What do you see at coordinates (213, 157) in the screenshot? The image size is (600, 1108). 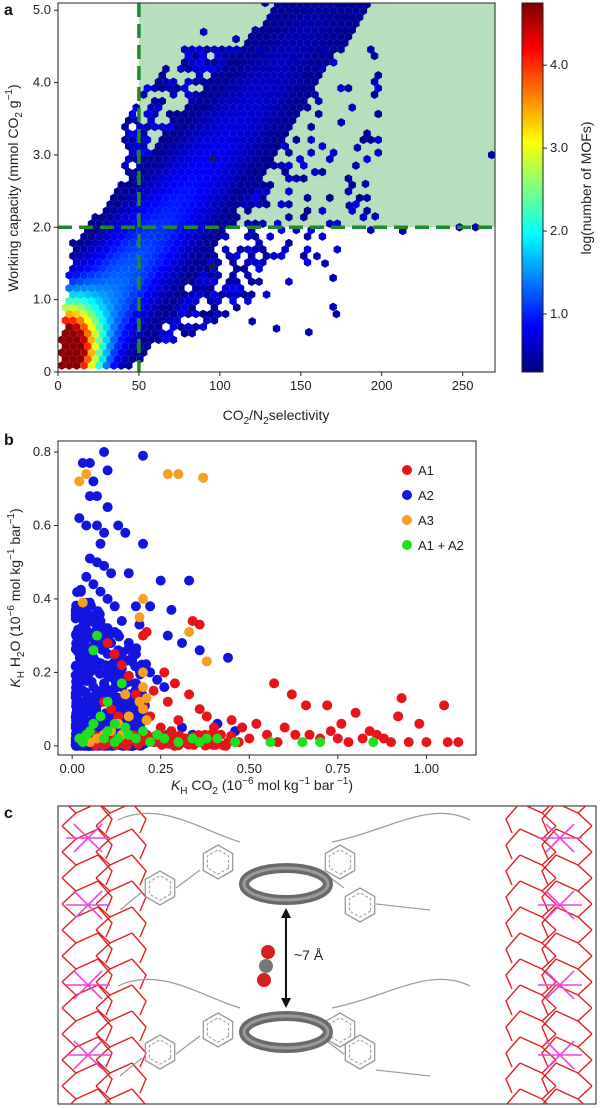 I see `annotation-label: a` at bounding box center [213, 157].